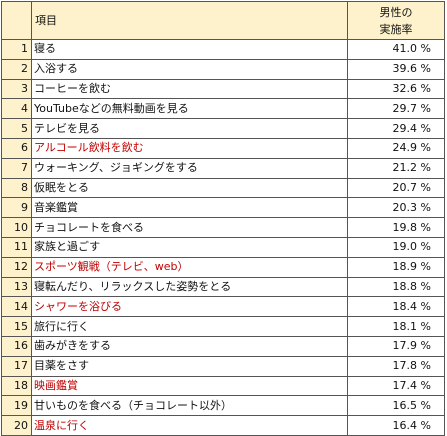  What do you see at coordinates (189, 386) in the screenshot?
I see `item-cell: 映画鑑賞` at bounding box center [189, 386].